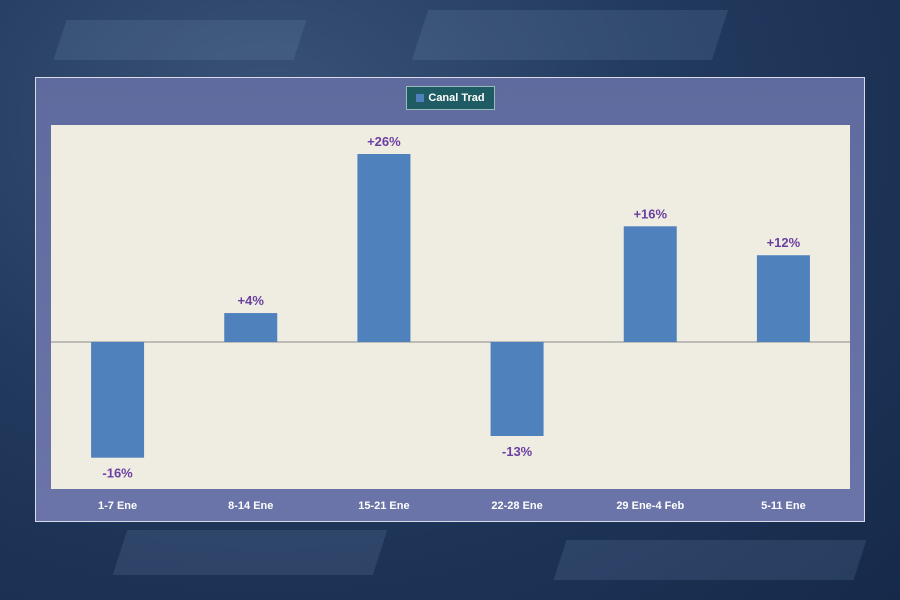 Image resolution: width=900 pixels, height=600 pixels. What do you see at coordinates (420, 98) in the screenshot?
I see `legend-swatch` at bounding box center [420, 98].